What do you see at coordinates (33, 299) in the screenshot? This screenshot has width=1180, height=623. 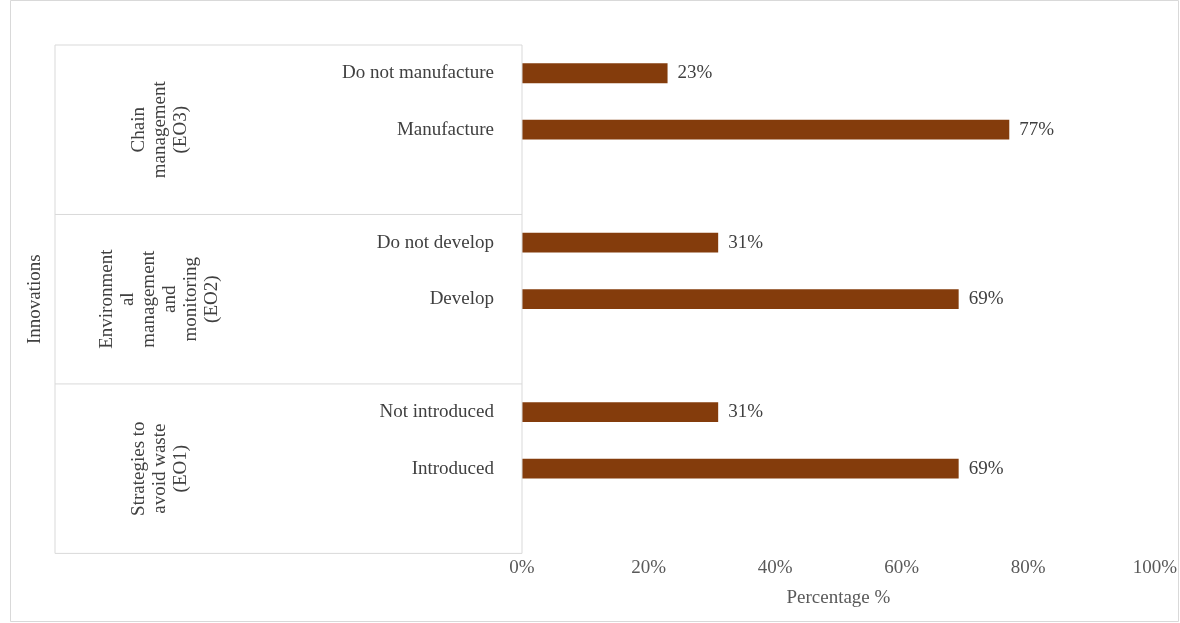 I see `text: Innovations` at bounding box center [33, 299].